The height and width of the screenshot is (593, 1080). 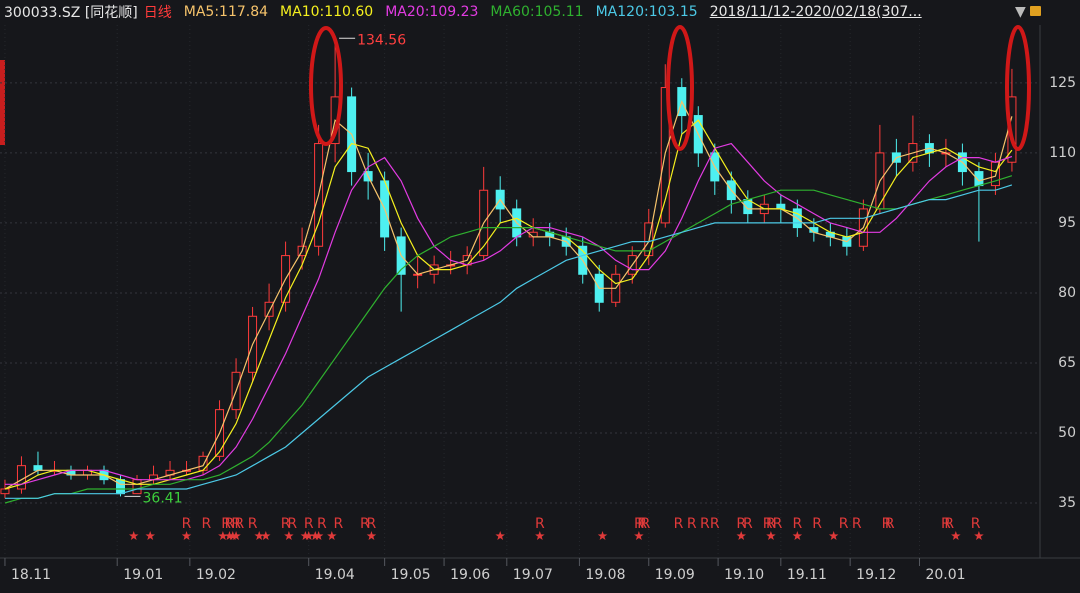 What do you see at coordinates (163, 498) in the screenshot?
I see `low-annotation: 36.41` at bounding box center [163, 498].